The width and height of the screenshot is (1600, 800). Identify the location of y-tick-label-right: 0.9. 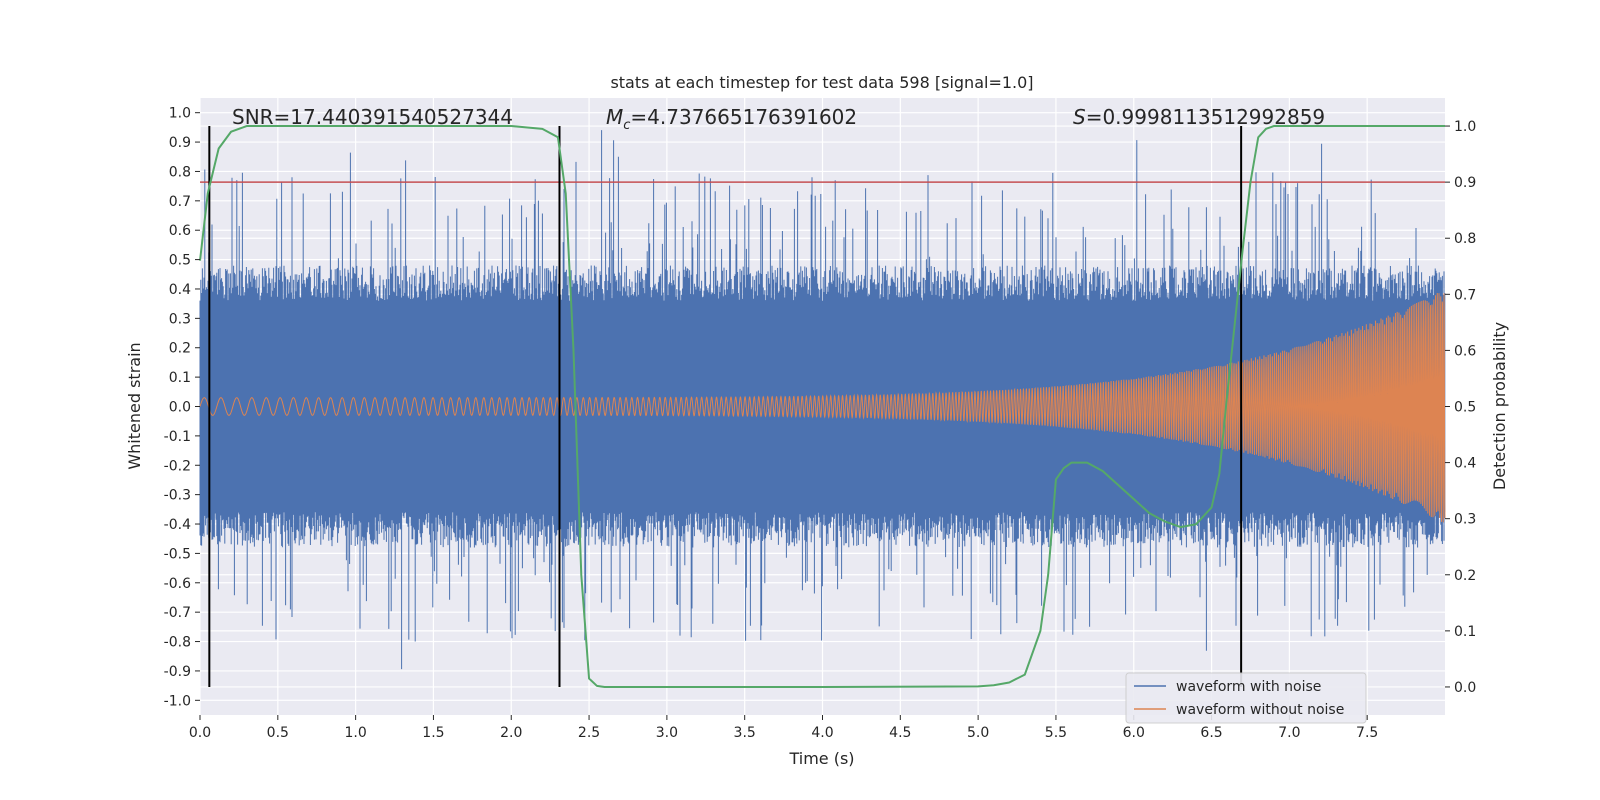
(1465, 183).